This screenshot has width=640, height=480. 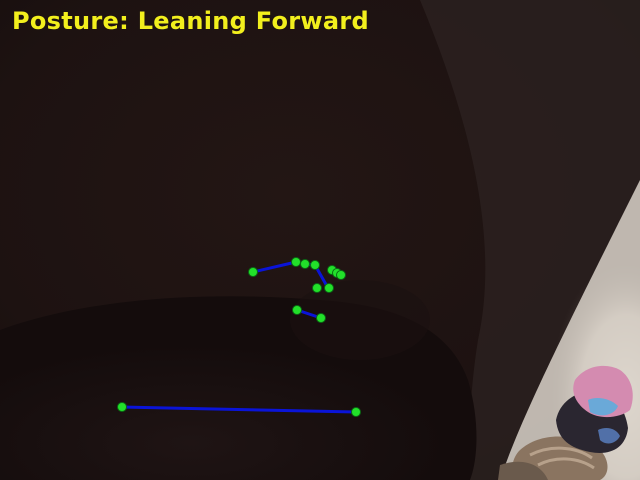 What do you see at coordinates (603, 407) in the screenshot?
I see `blue-patch` at bounding box center [603, 407].